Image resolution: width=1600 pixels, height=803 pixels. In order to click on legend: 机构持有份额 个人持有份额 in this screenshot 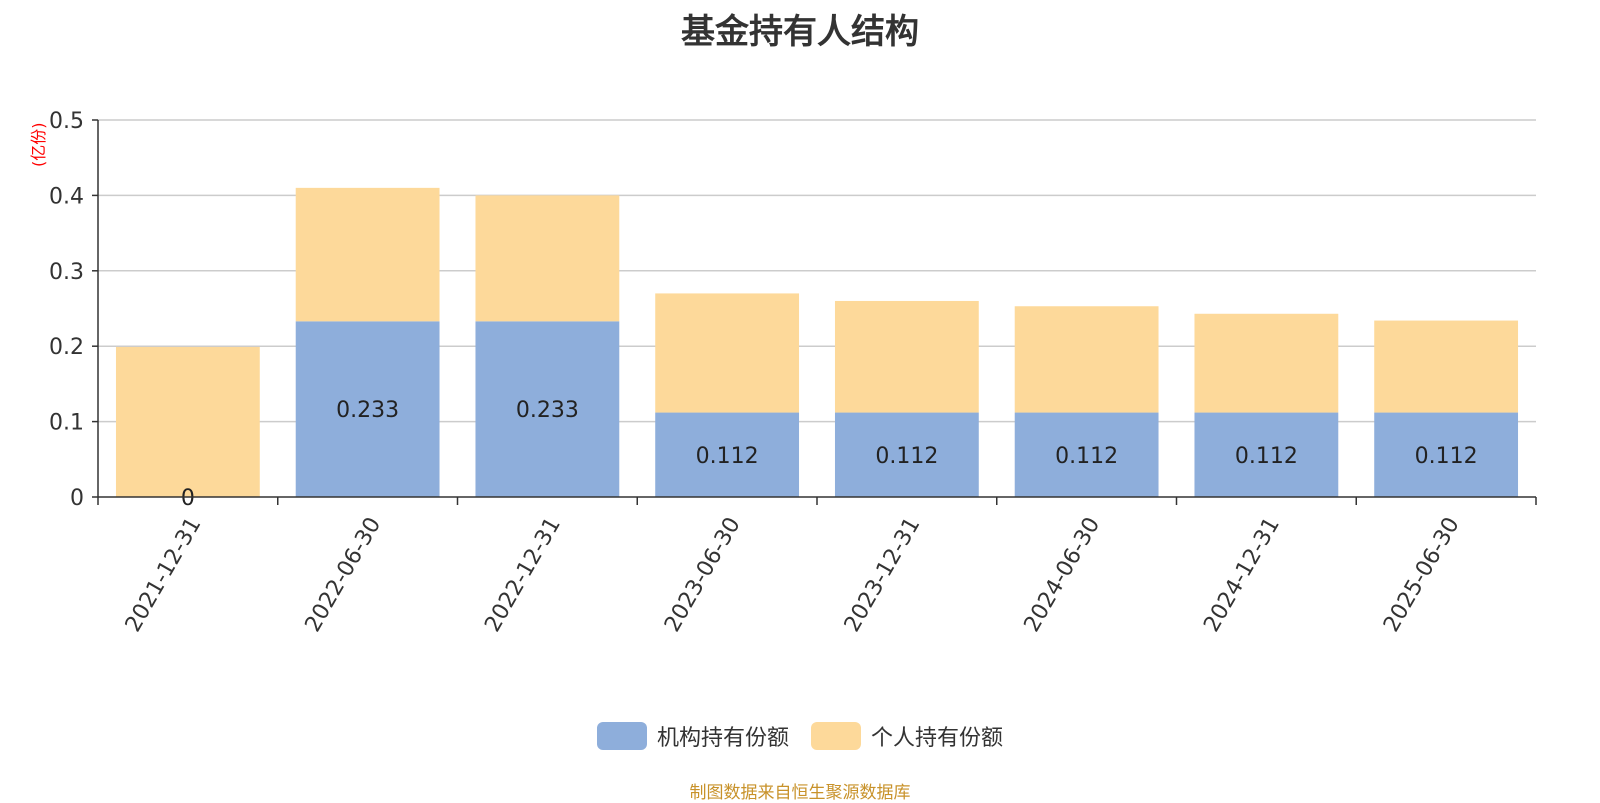, I will do `click(800, 736)`.